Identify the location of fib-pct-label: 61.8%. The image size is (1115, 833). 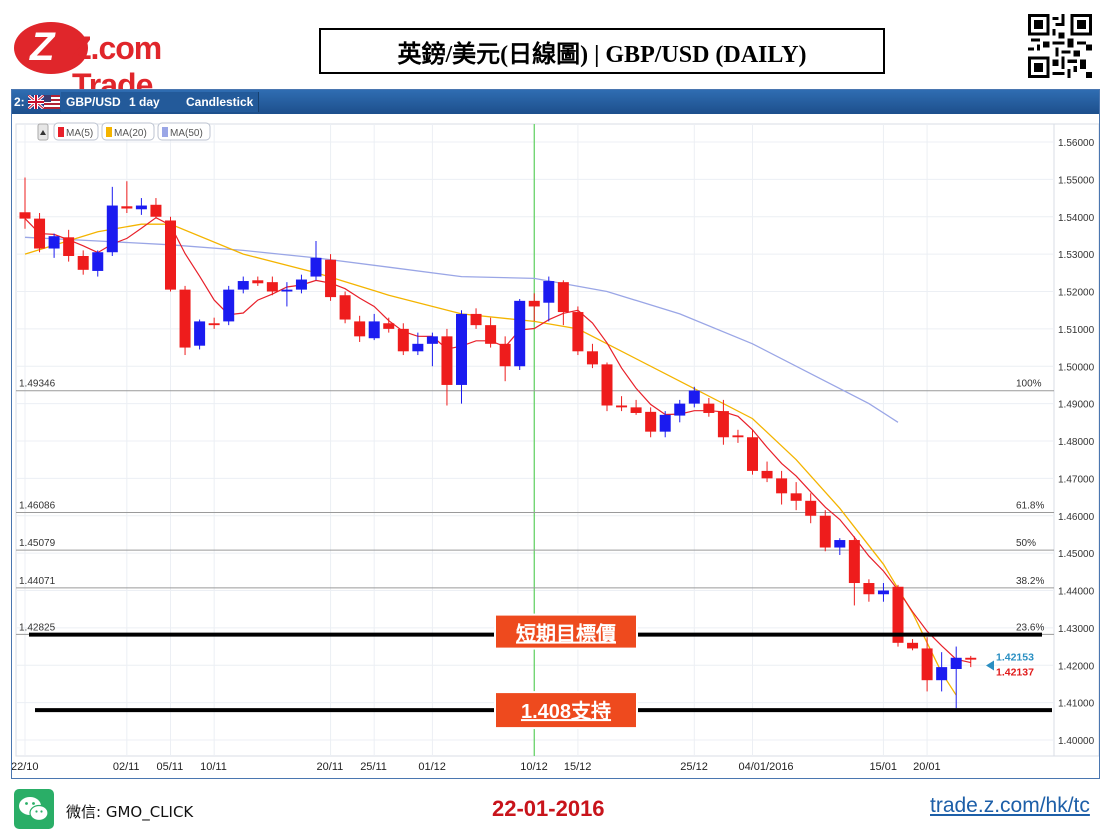
(1030, 506).